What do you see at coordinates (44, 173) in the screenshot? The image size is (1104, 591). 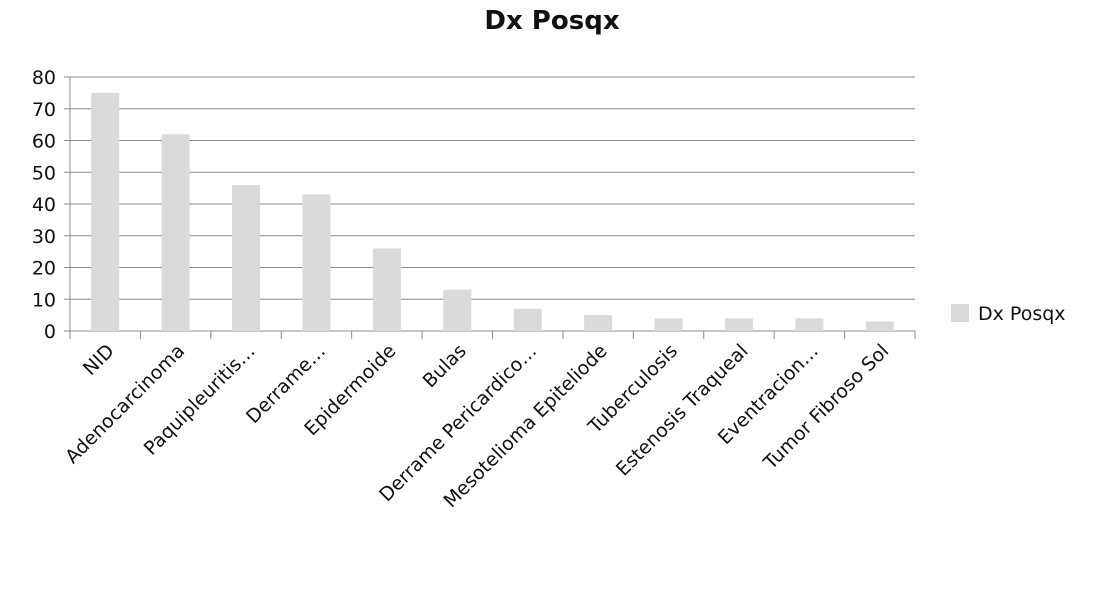 I see `y-tick-label: 50` at bounding box center [44, 173].